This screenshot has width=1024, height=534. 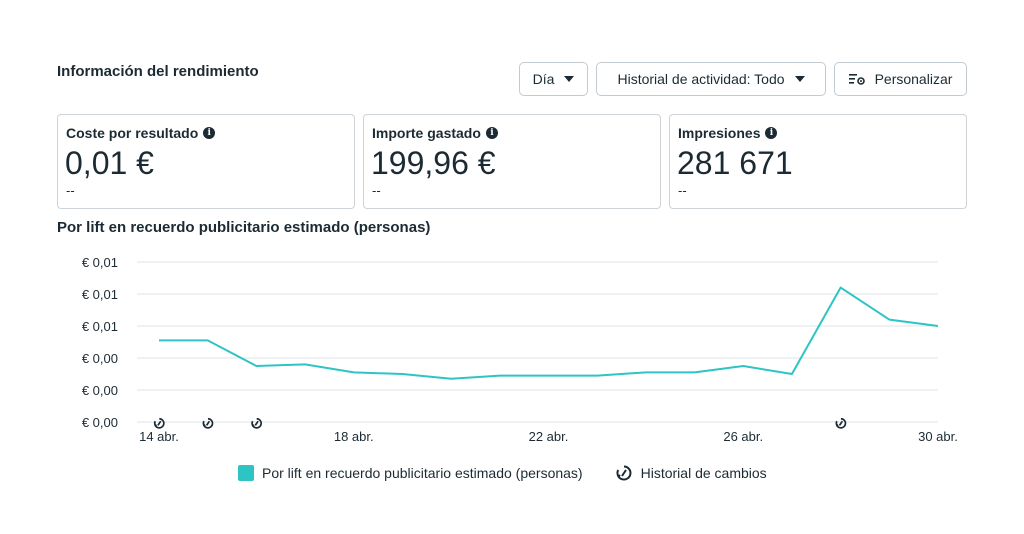 I want to click on period-dropdown: Día, so click(x=553, y=79).